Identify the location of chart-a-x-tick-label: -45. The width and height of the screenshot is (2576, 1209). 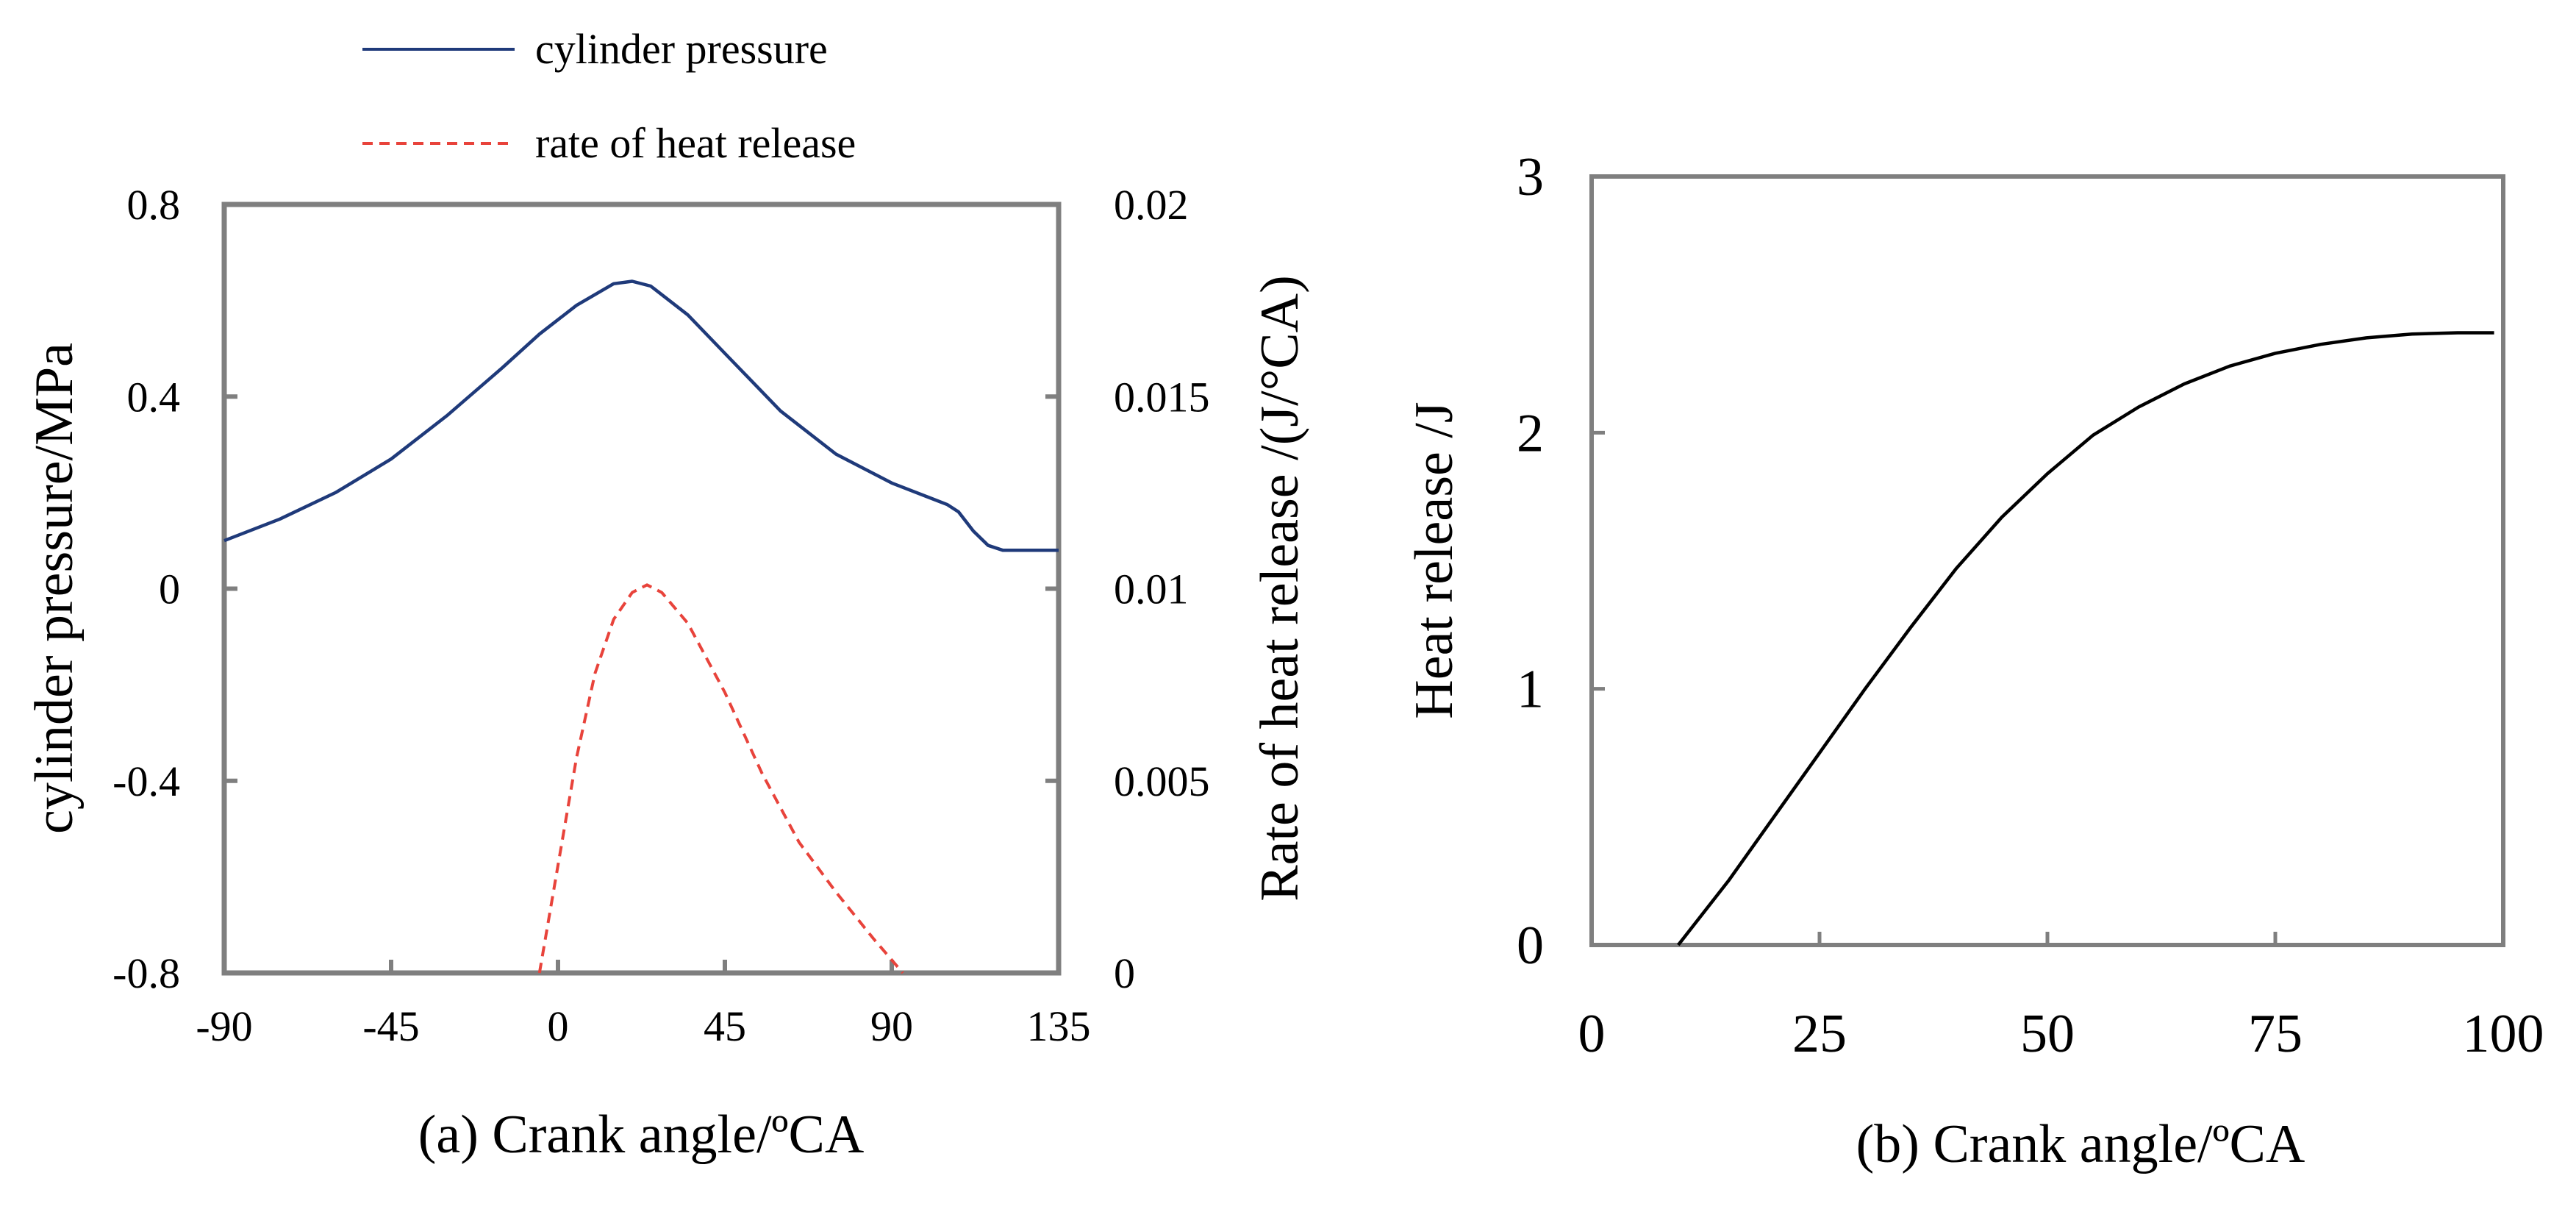
(390, 1026).